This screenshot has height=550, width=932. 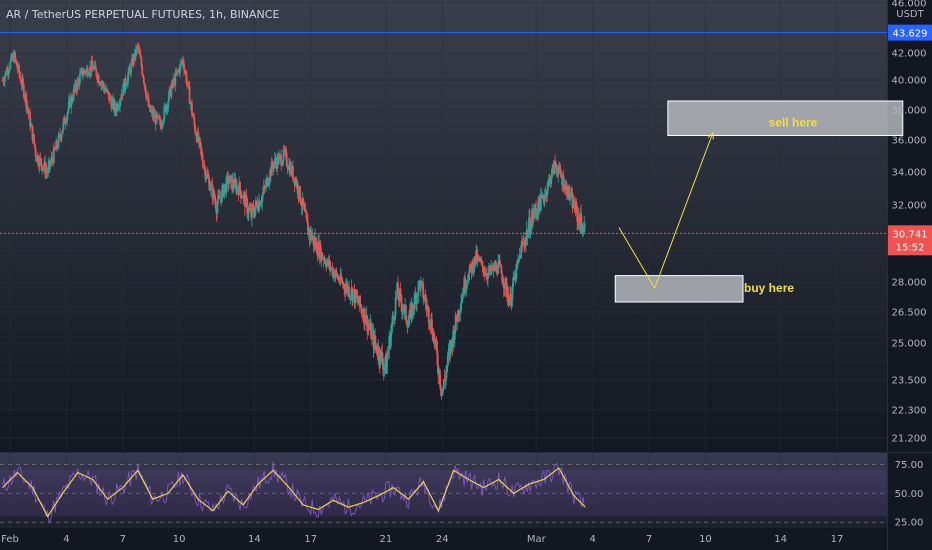 I want to click on price-tick-label: 36.000, so click(x=909, y=141).